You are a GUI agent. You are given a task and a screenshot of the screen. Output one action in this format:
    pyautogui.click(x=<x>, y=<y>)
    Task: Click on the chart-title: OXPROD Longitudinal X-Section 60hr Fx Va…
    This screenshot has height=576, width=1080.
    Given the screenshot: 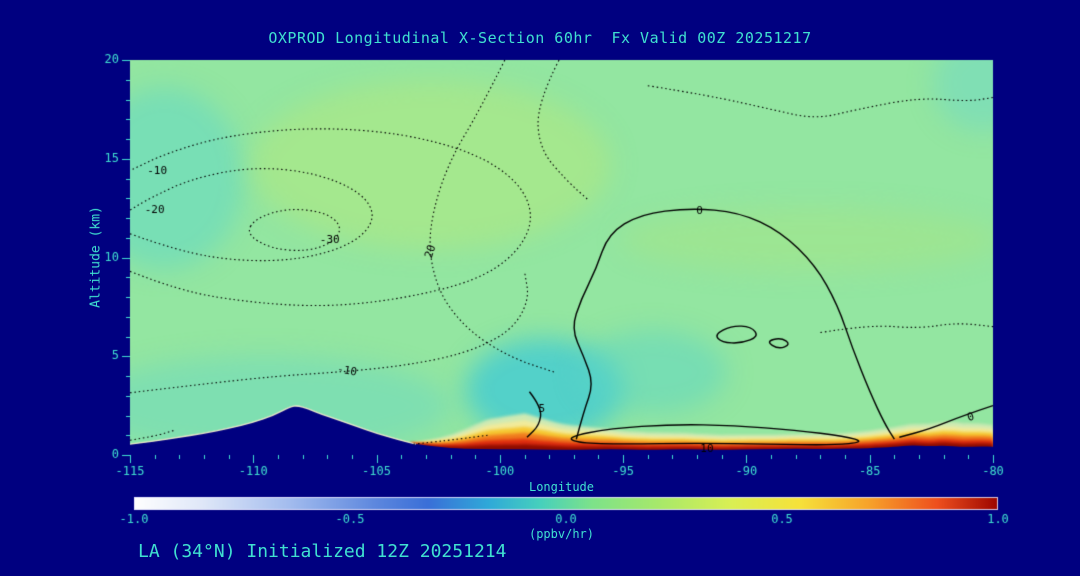 What is the action you would take?
    pyautogui.click(x=540, y=38)
    